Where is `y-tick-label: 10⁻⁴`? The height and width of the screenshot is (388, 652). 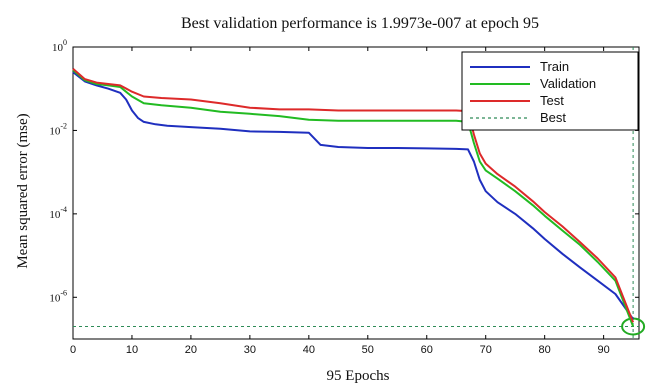 y-tick-label: 10⁻⁴ is located at coordinates (58, 213).